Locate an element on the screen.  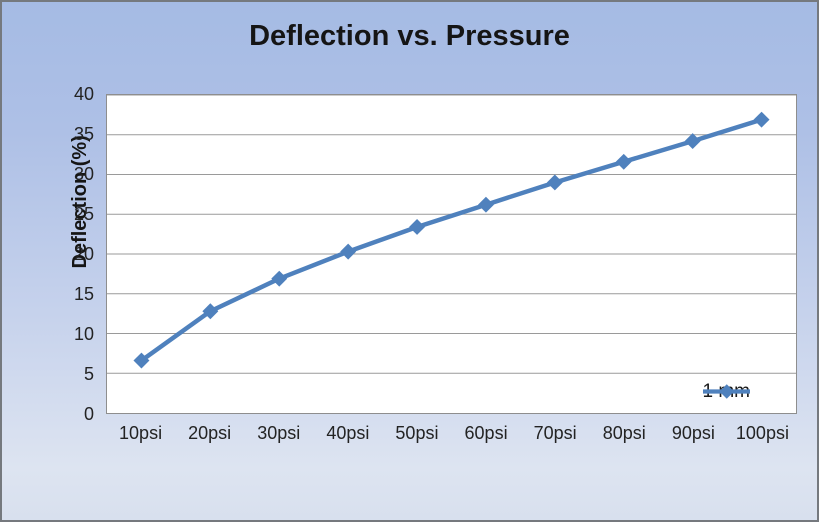
legend-series-marker-icon is located at coordinates (726, 391).